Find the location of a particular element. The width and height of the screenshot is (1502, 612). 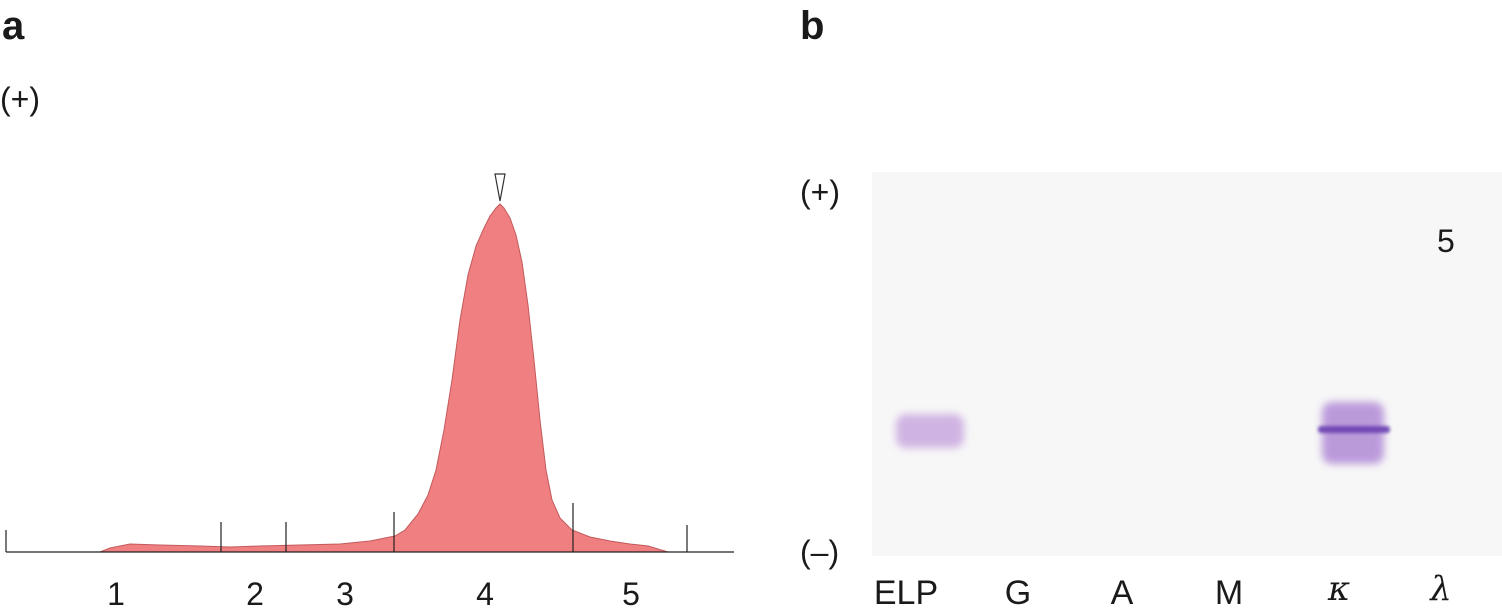

lane-label-g: G is located at coordinates (1018, 593).